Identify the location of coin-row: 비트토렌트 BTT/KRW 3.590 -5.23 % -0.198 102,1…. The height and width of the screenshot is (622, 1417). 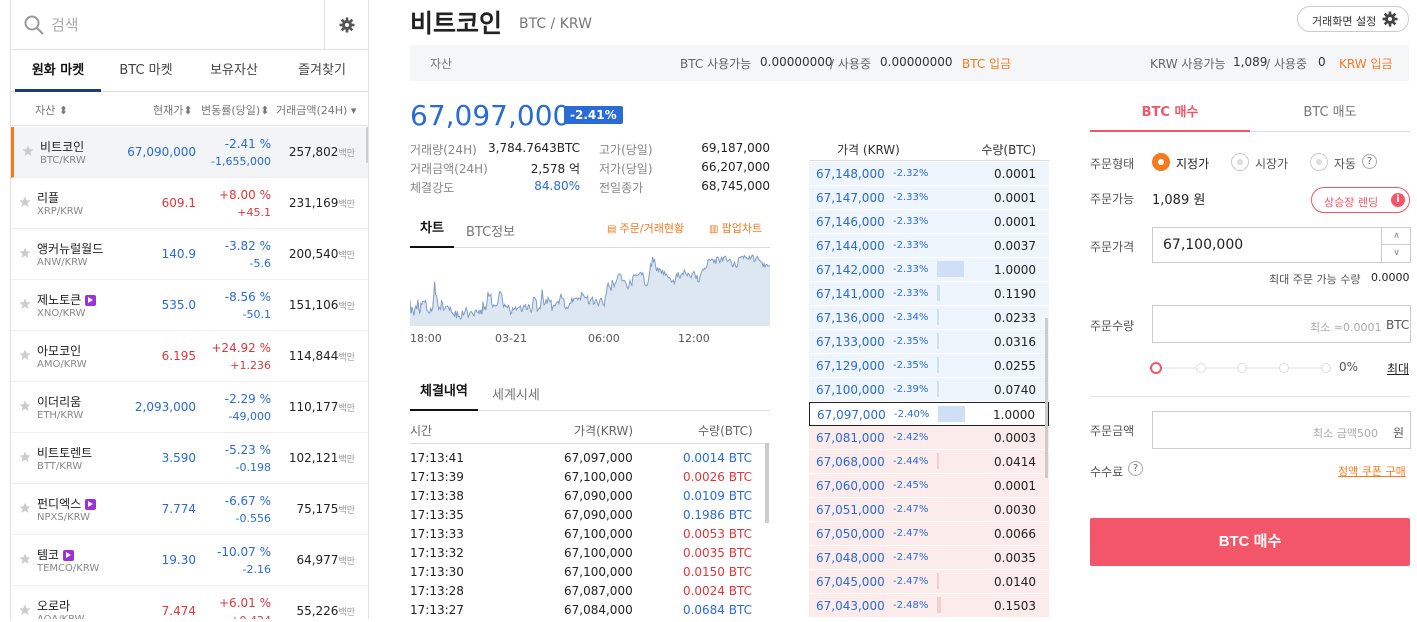
(189, 458).